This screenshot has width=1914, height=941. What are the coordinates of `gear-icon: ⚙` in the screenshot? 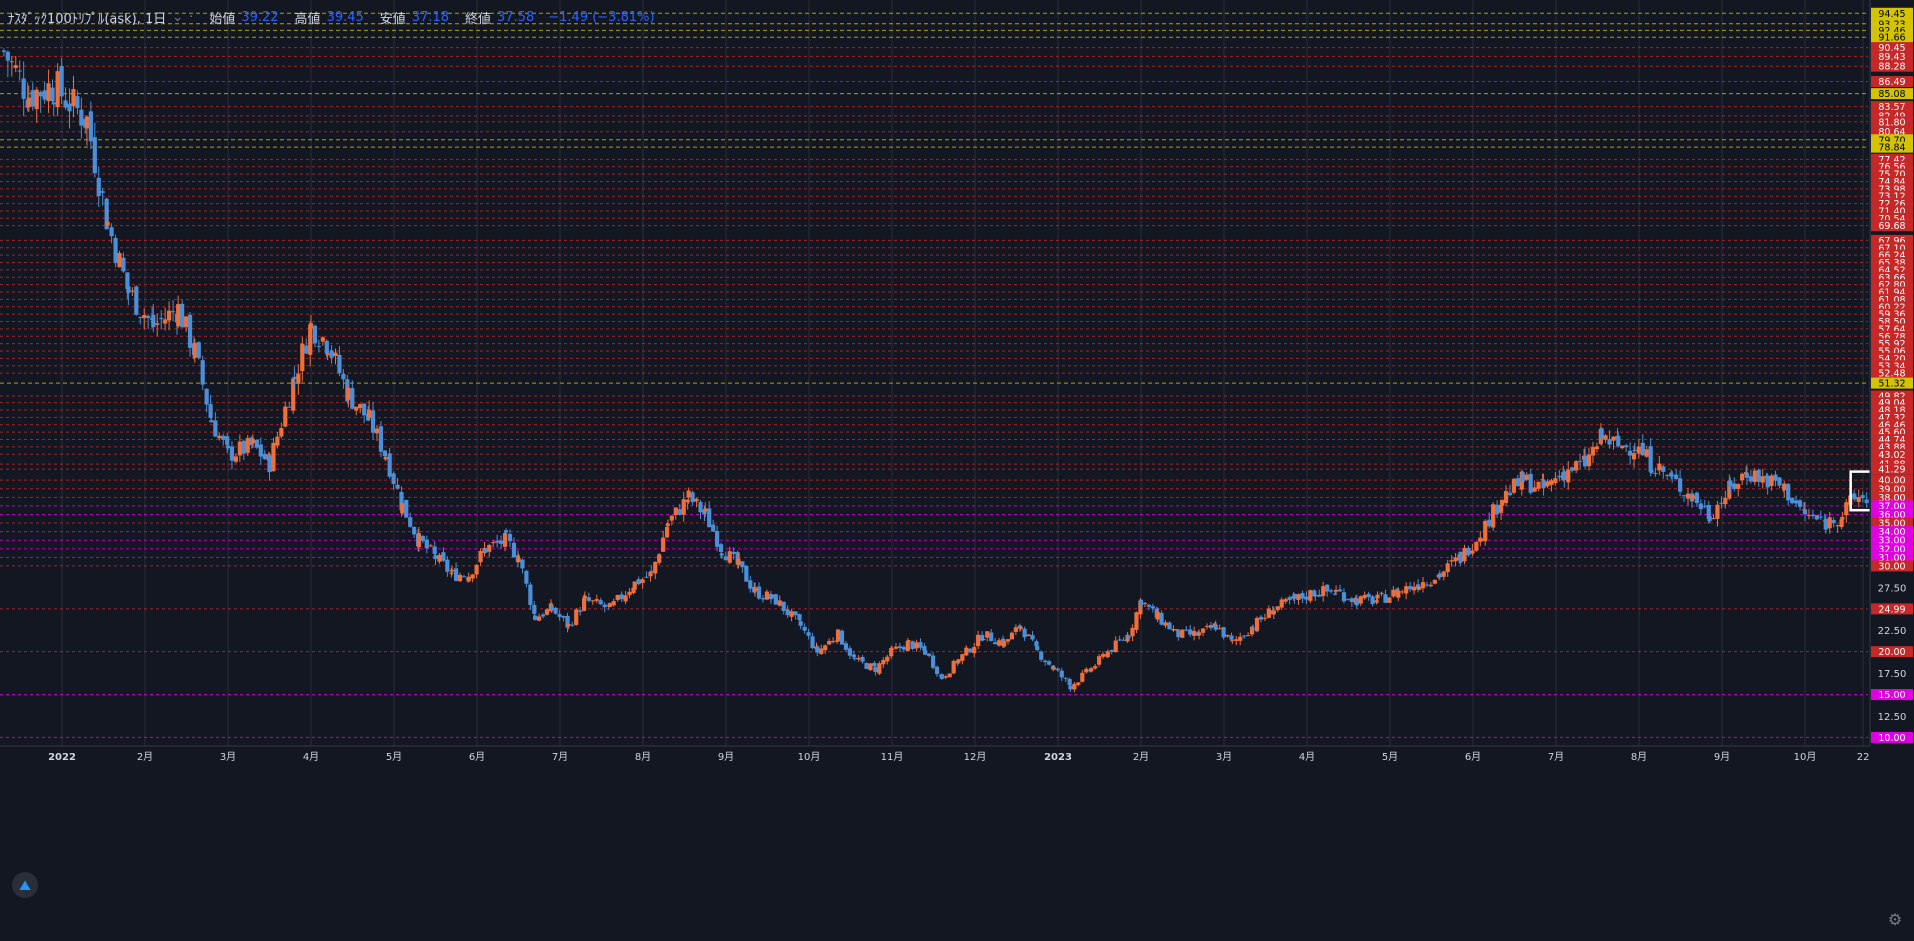 It's located at (1895, 921).